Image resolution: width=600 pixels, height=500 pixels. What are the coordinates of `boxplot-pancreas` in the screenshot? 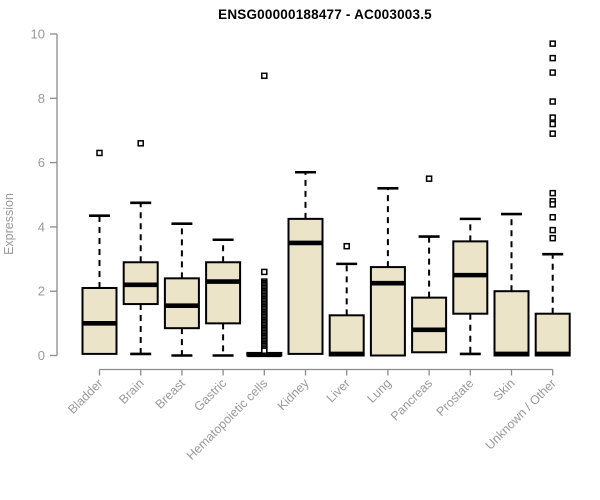 It's located at (429, 264).